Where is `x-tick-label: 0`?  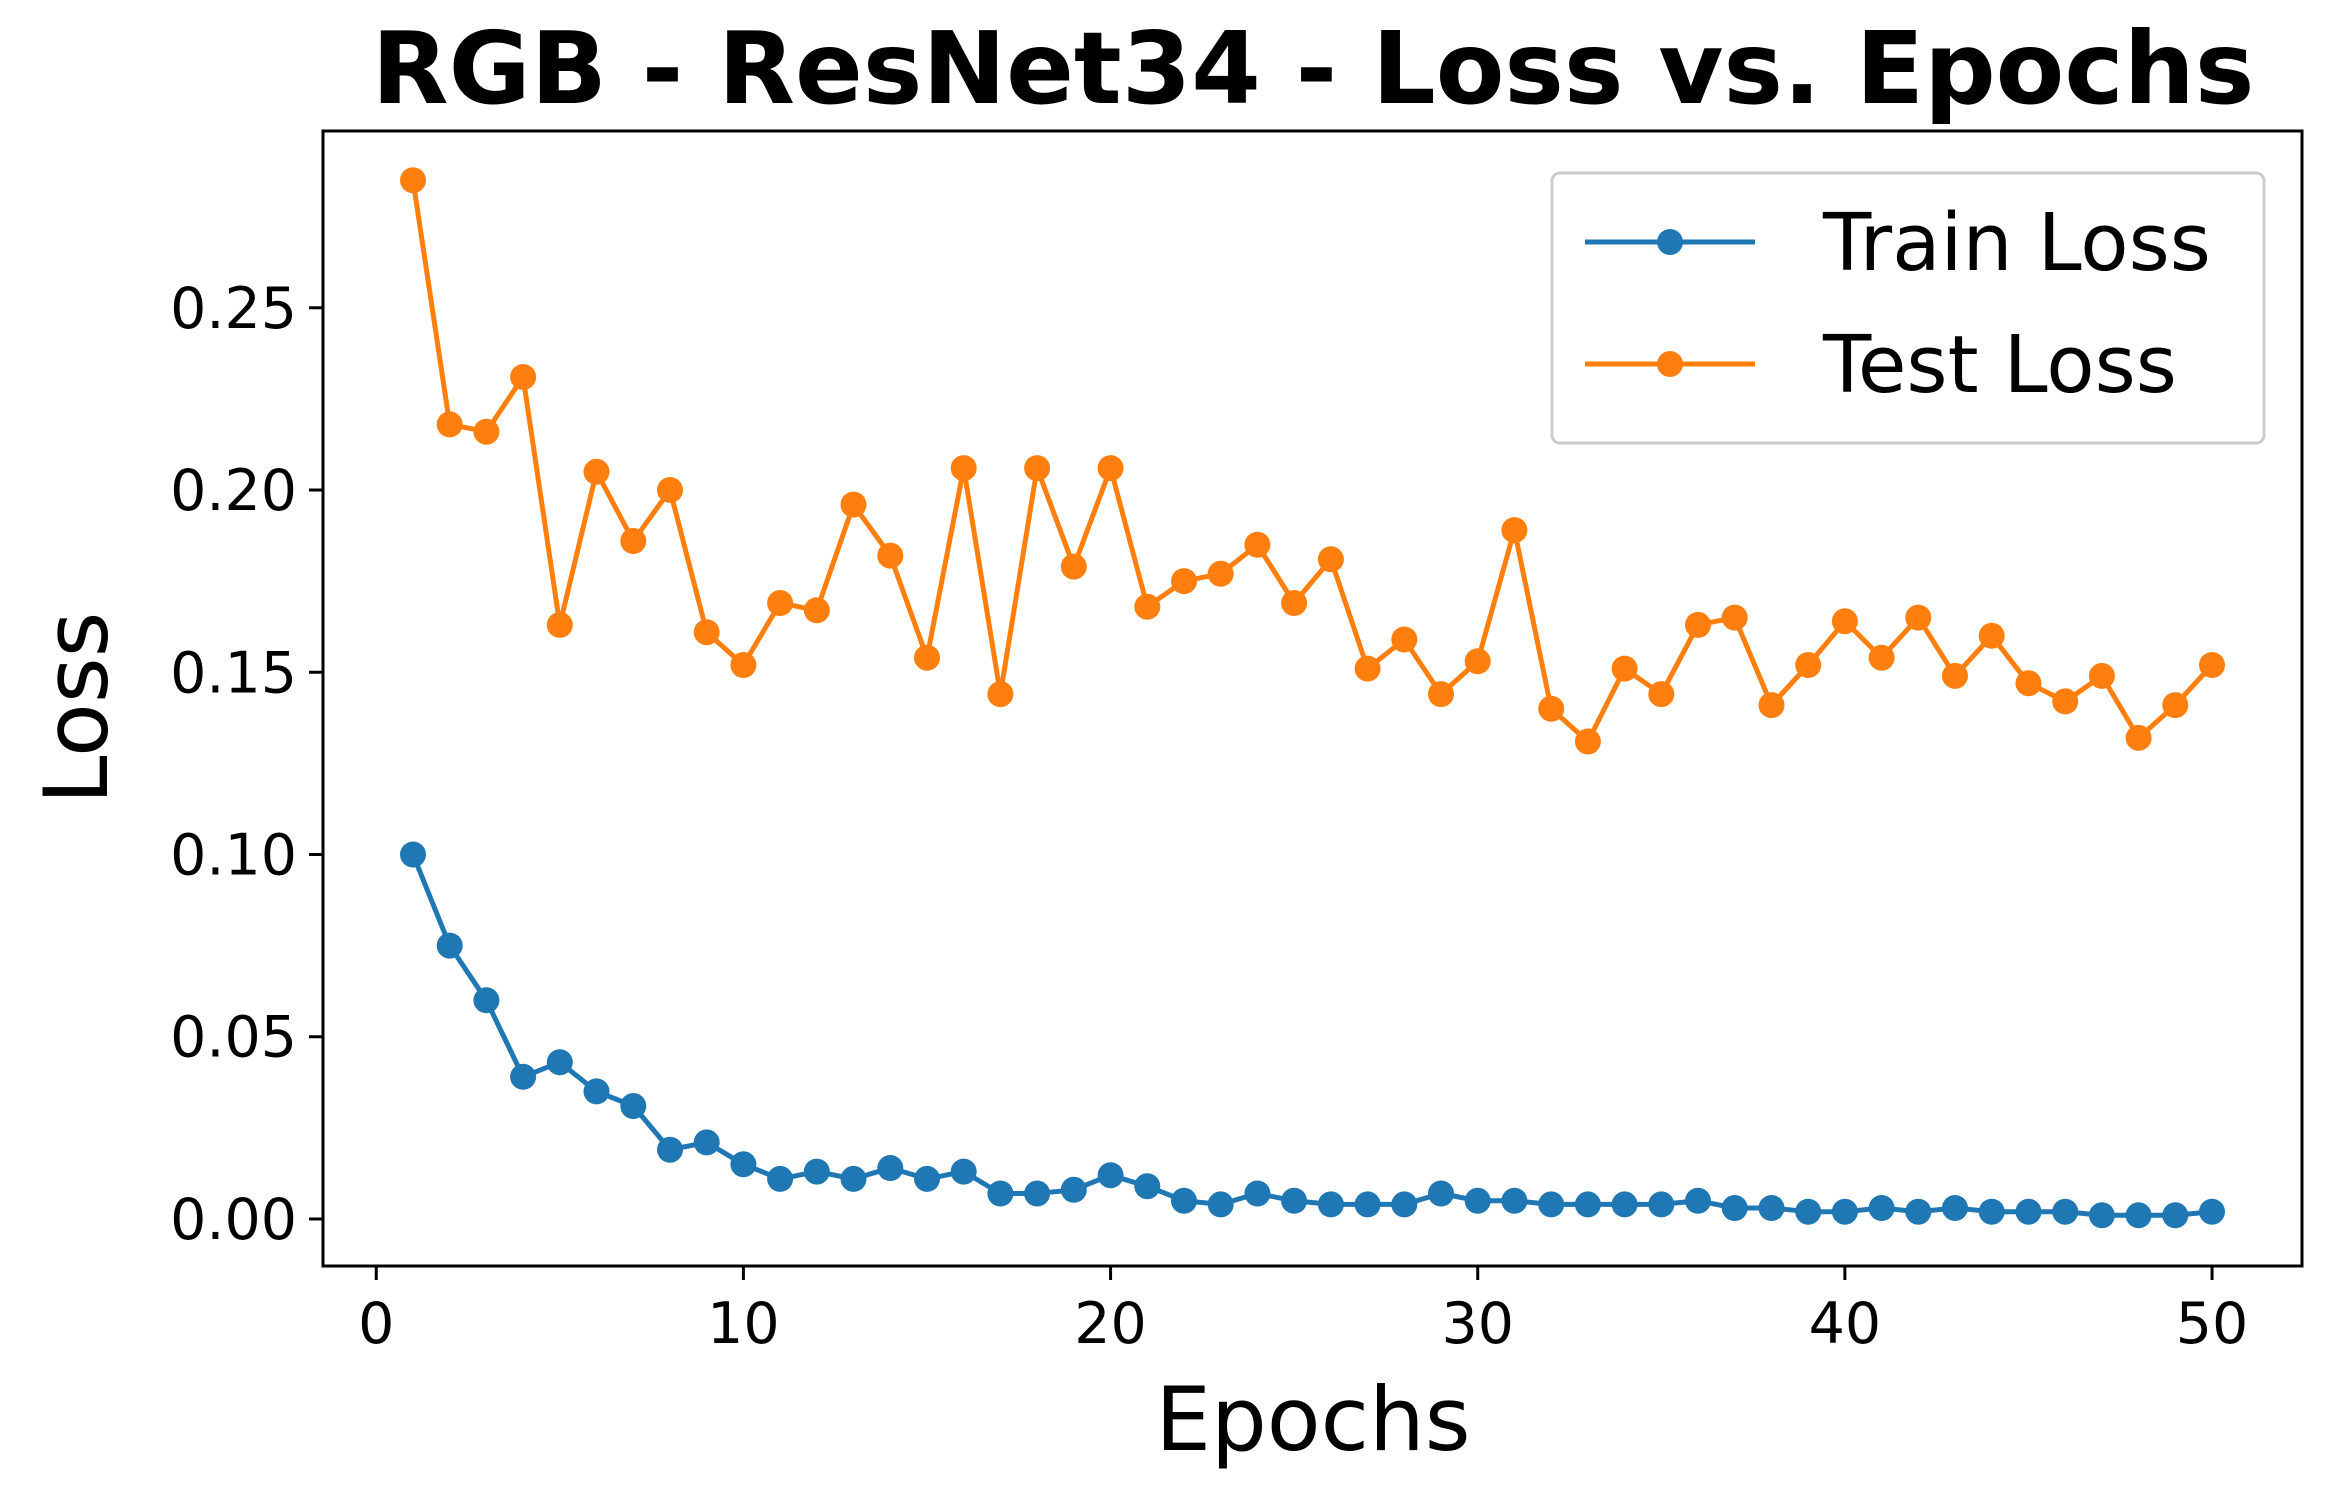
x-tick-label: 0 is located at coordinates (376, 1324).